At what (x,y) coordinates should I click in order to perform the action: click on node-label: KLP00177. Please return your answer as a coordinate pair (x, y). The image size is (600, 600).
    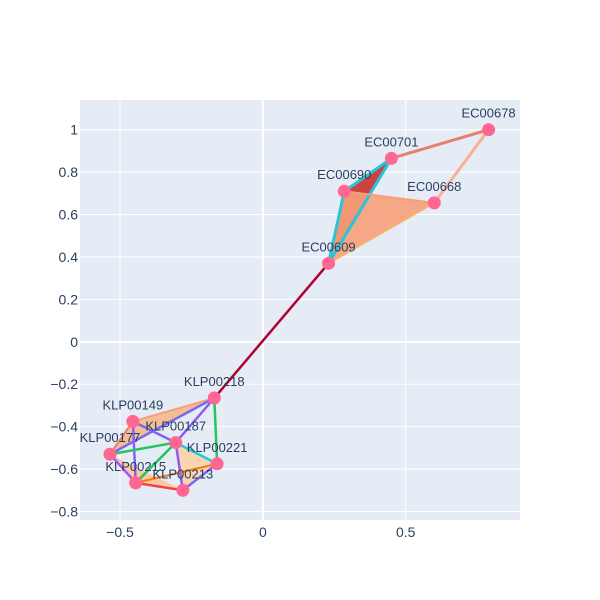
    Looking at the image, I should click on (110, 437).